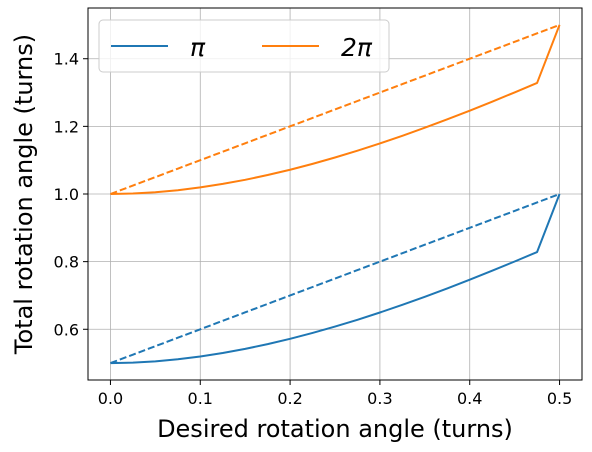 This screenshot has height=452, width=592. I want to click on y-tick-label-0: 0.6, so click(66, 329).